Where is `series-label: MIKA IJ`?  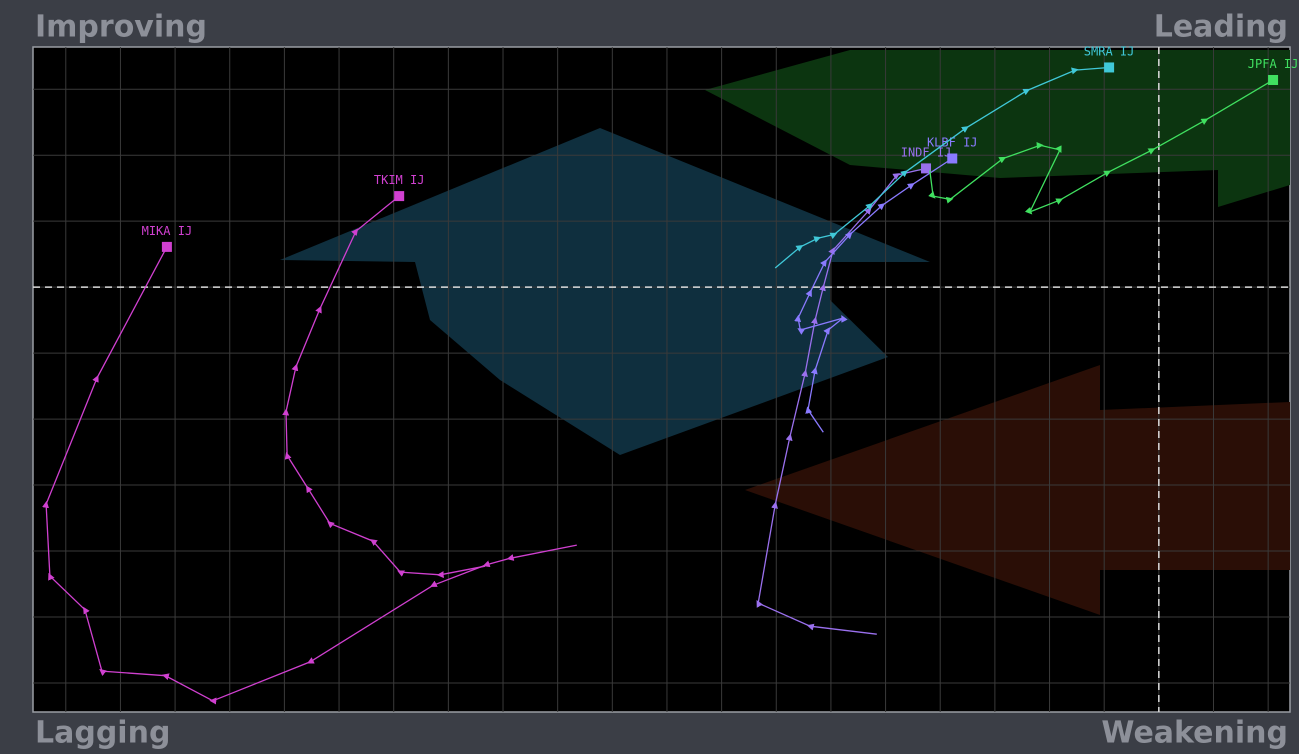
series-label: MIKA IJ is located at coordinates (167, 231).